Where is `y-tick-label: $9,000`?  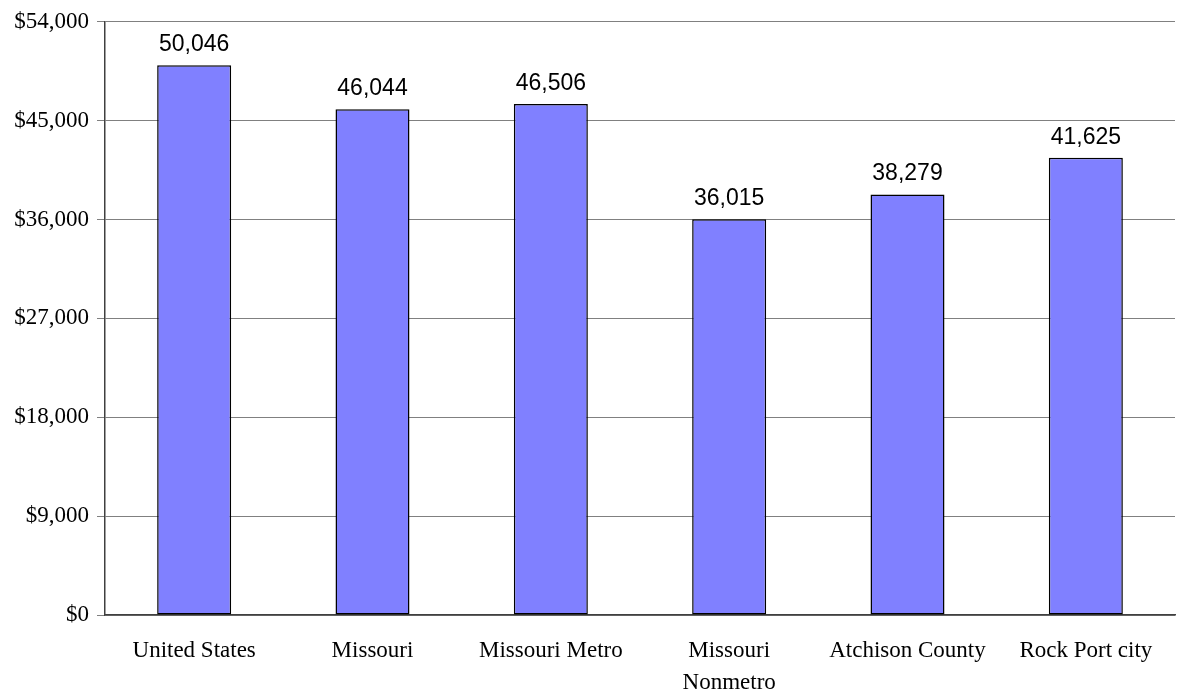 y-tick-label: $9,000 is located at coordinates (57, 515).